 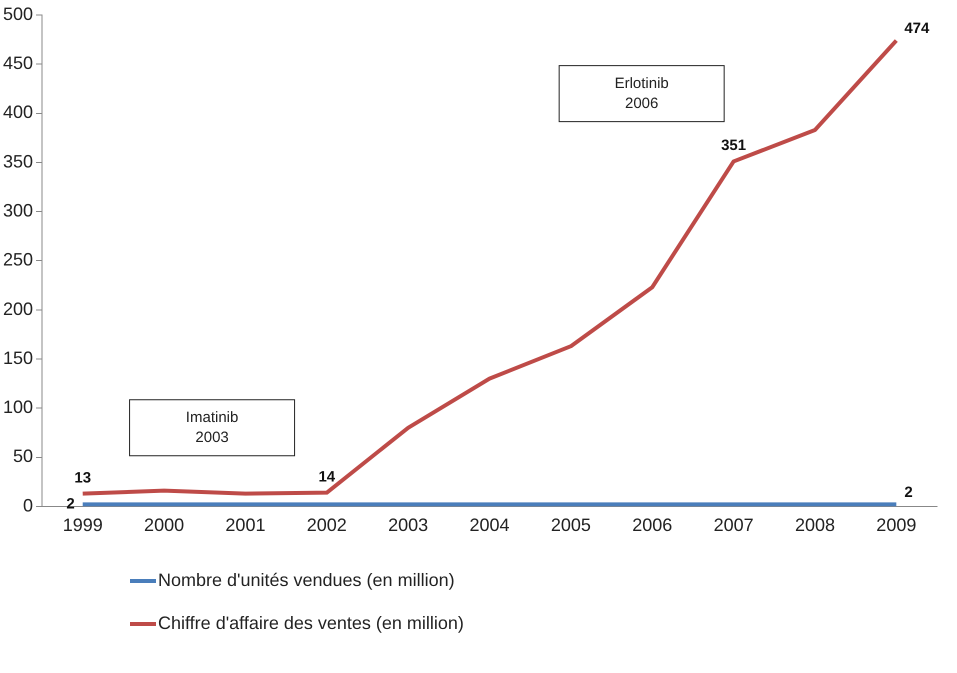 I want to click on legend-label: Nombre d'unités vendues (en million), so click(x=306, y=580).